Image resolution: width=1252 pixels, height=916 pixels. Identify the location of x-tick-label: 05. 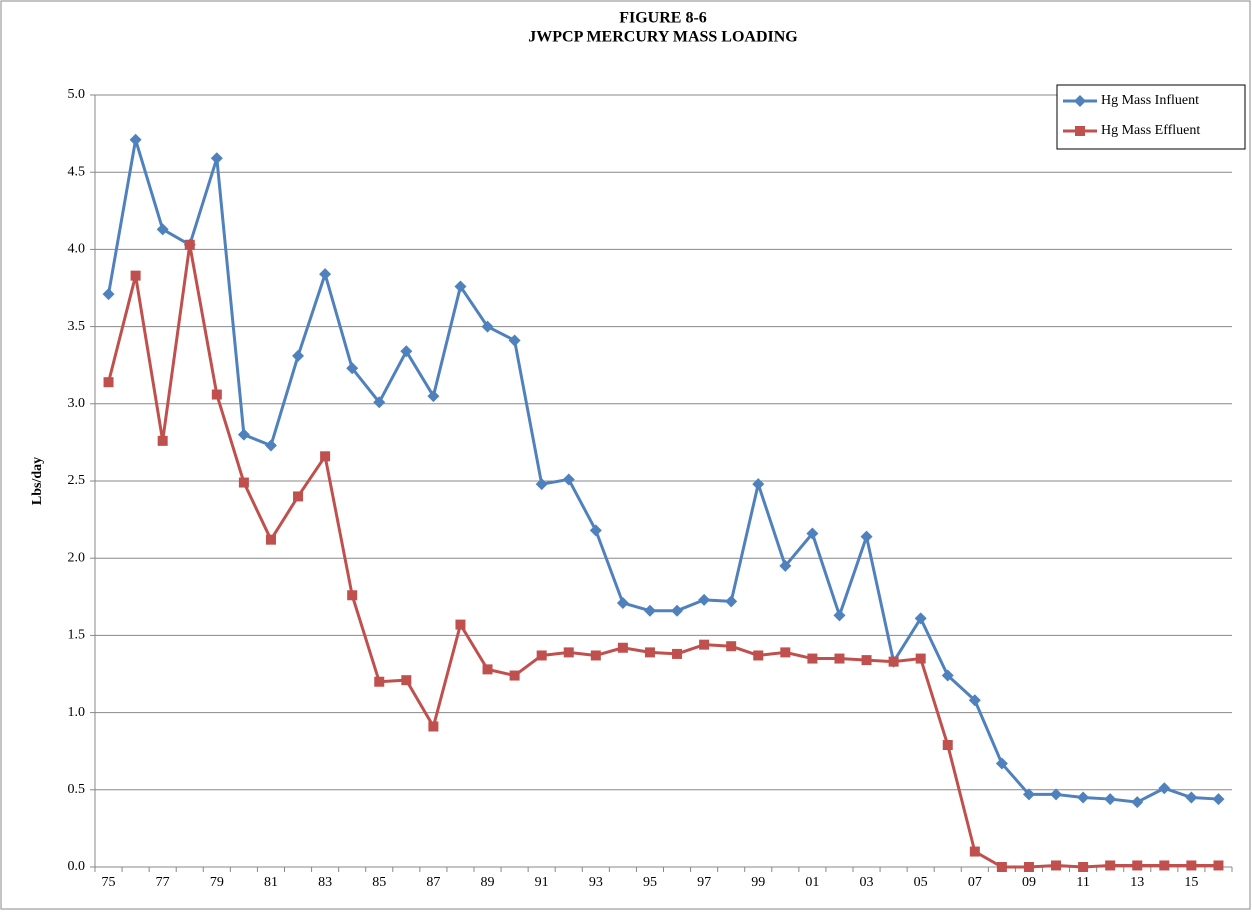
(921, 882).